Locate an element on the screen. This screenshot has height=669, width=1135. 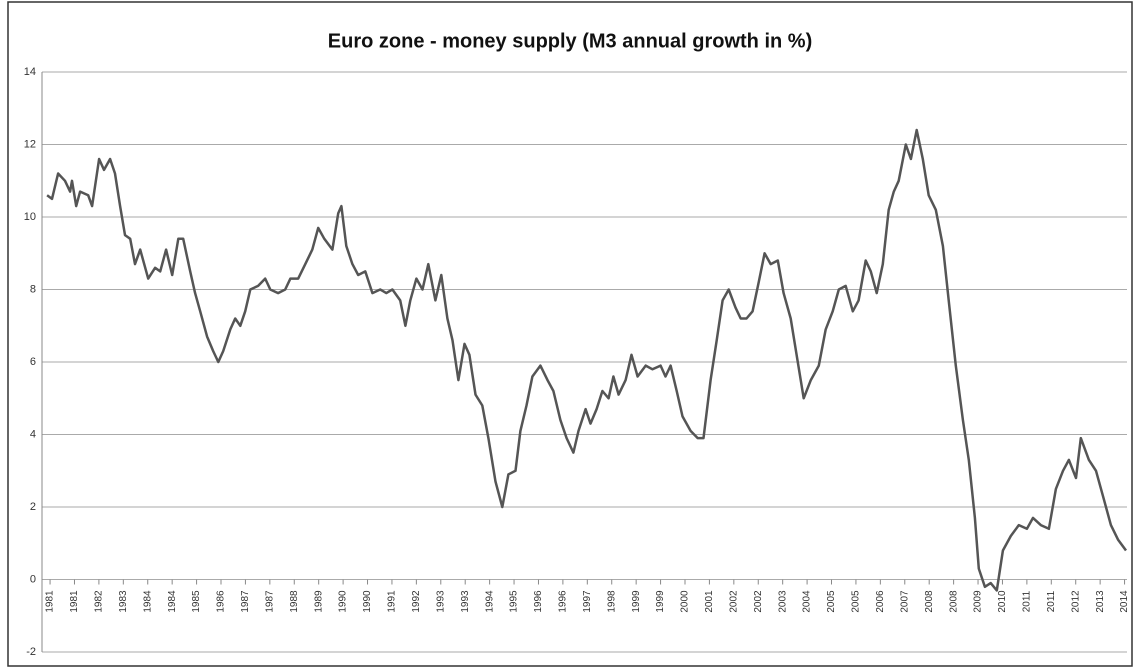
x-tick-label: 2012 is located at coordinates (1075, 601).